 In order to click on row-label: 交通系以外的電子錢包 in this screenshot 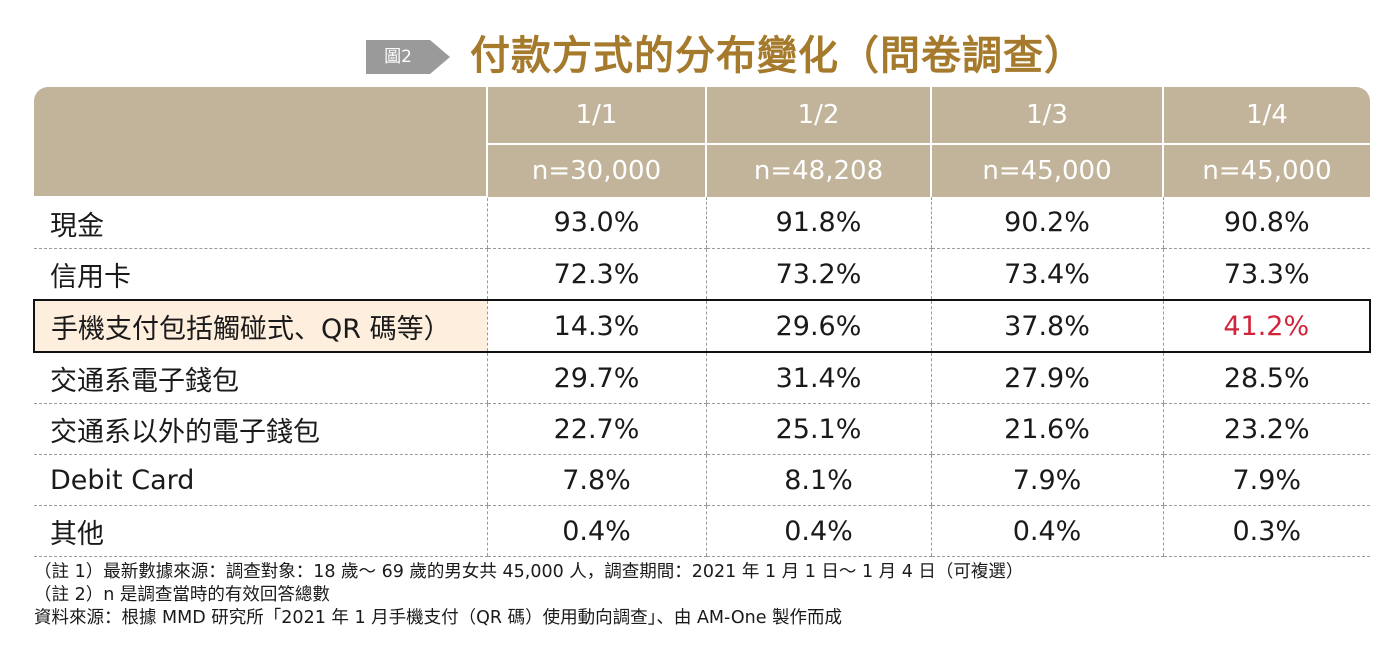, I will do `click(260, 429)`.